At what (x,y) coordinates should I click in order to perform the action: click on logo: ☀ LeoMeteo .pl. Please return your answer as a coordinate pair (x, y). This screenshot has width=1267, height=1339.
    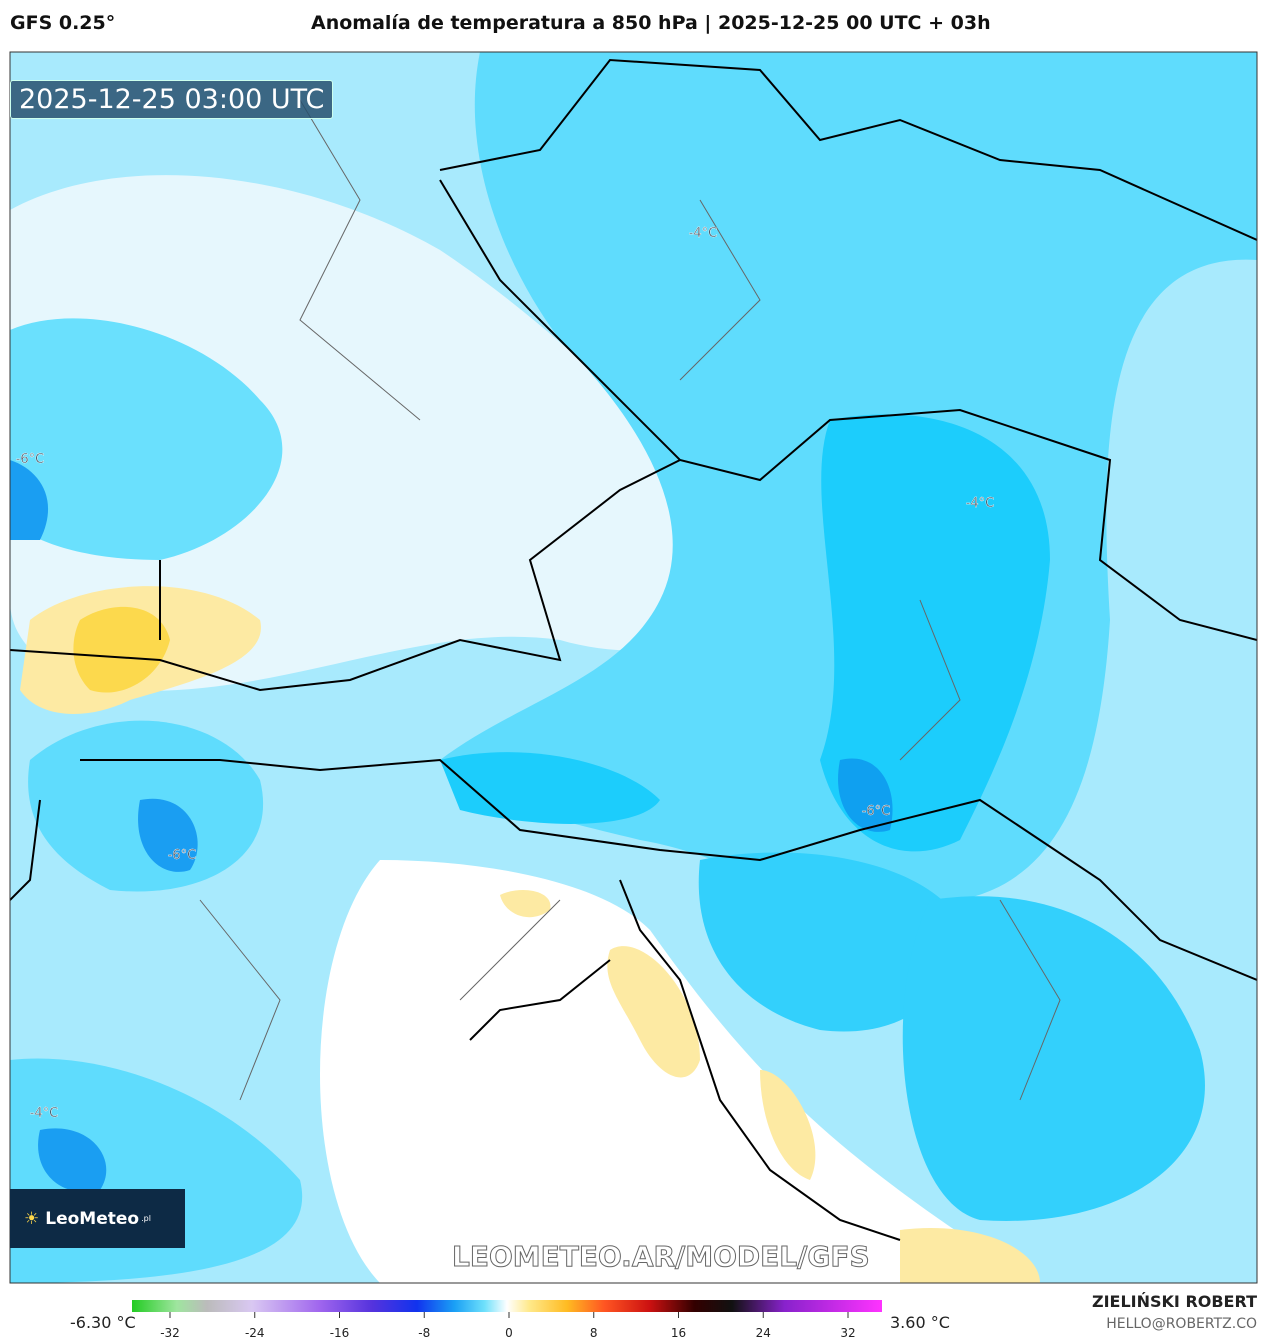
    Looking at the image, I should click on (97, 1218).